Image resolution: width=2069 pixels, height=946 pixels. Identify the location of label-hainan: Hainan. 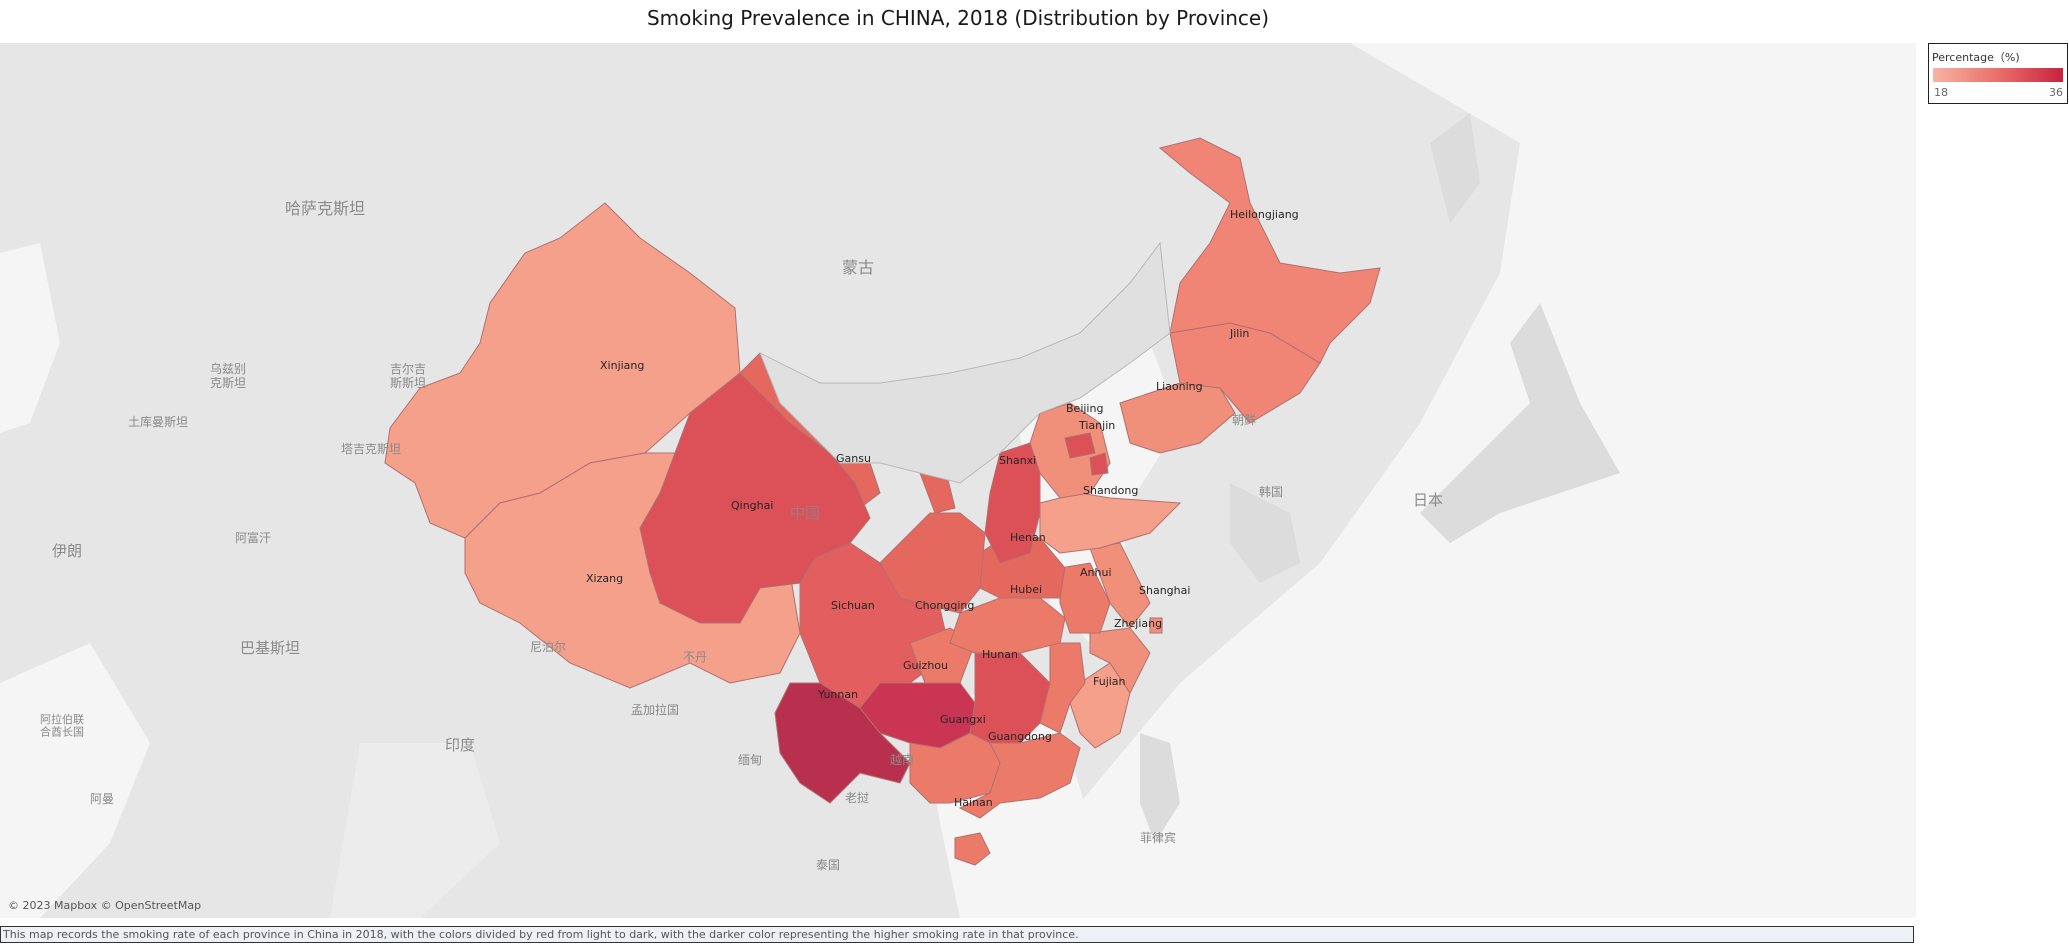
(973, 802).